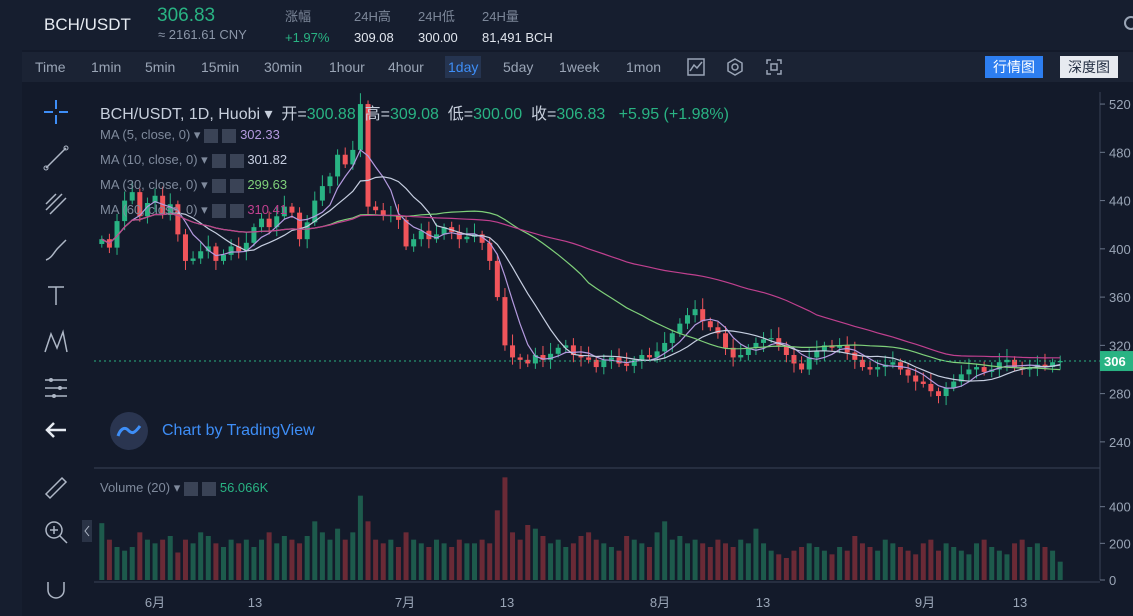 The image size is (1133, 616). Describe the element at coordinates (56, 590) in the screenshot. I see `magnet-icon` at that location.